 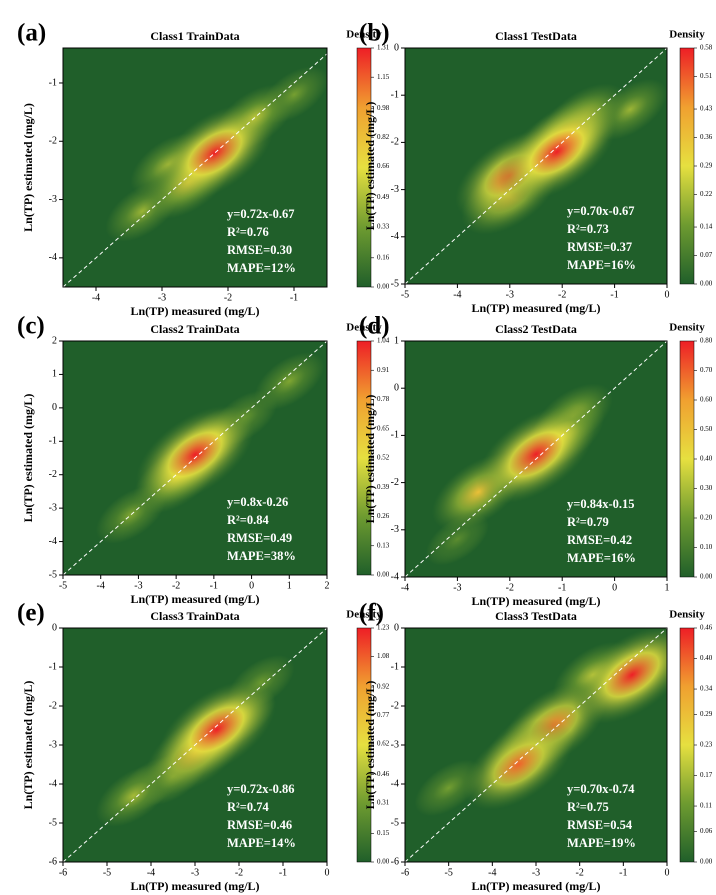 What do you see at coordinates (383, 715) in the screenshot?
I see `colorbar-tick-label: 0.77` at bounding box center [383, 715].